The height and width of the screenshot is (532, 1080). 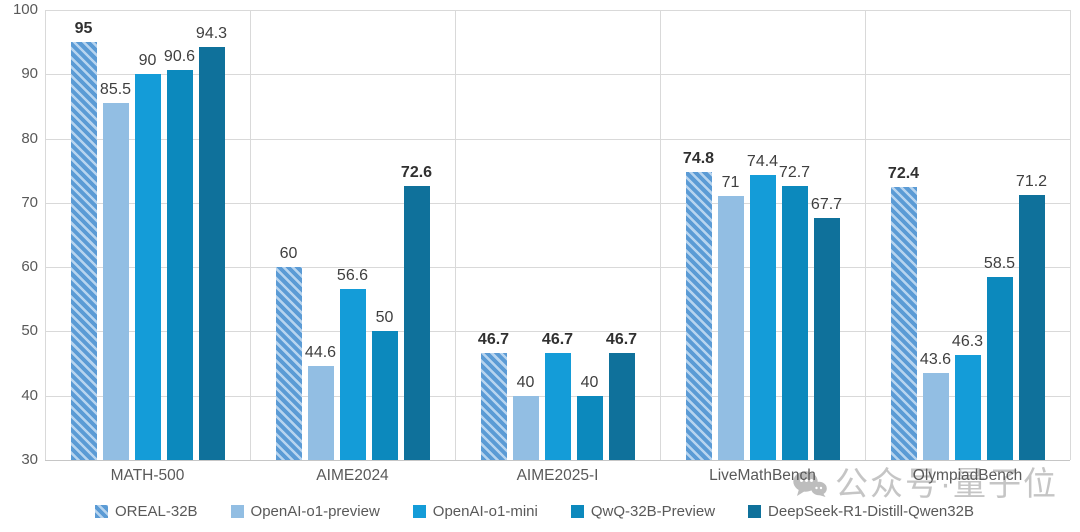 I want to click on bar-QwQ-32B-Preview-AIME2025-I, so click(x=589, y=427).